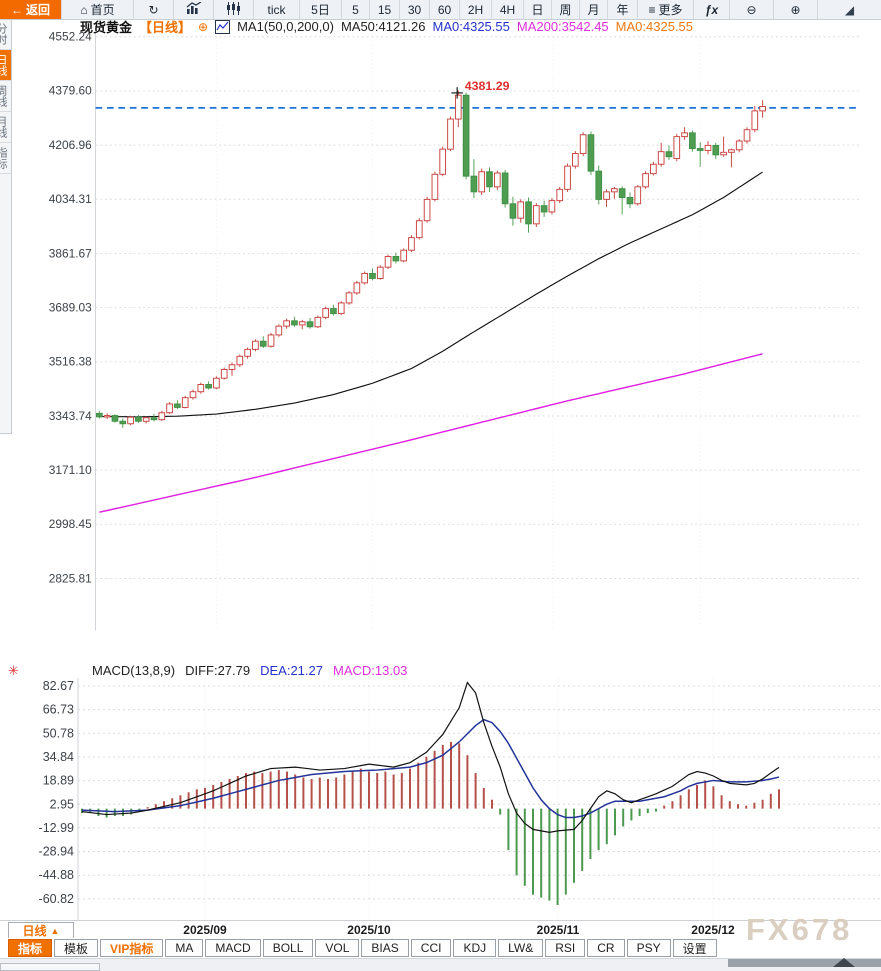 The image size is (881, 971). Describe the element at coordinates (666, 9) in the screenshot. I see `more-button: ≡ 更多` at that location.